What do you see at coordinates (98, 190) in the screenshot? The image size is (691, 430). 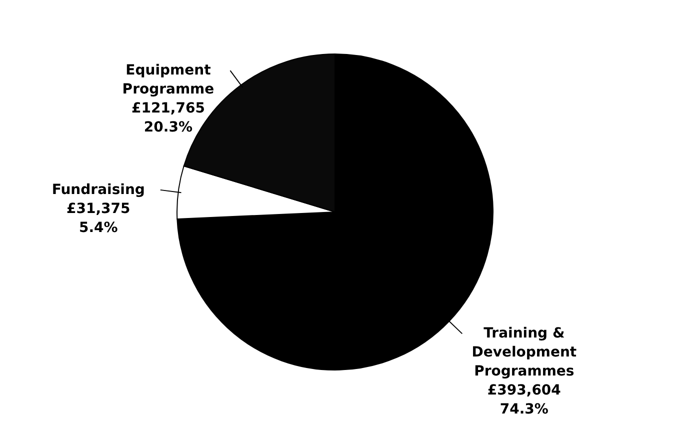 I see `slice-label: Fundraising` at bounding box center [98, 190].